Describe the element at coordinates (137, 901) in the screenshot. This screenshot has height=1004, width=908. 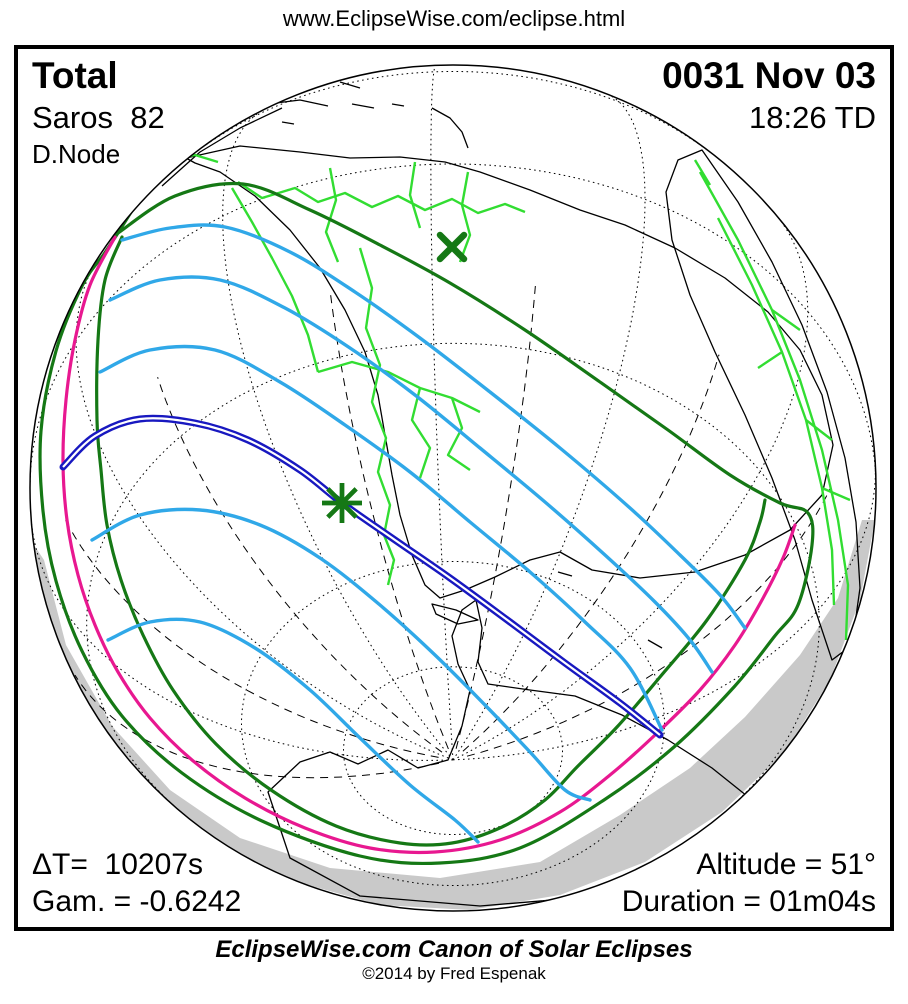
I see `gamma-label: Gam. = -0.6242` at that location.